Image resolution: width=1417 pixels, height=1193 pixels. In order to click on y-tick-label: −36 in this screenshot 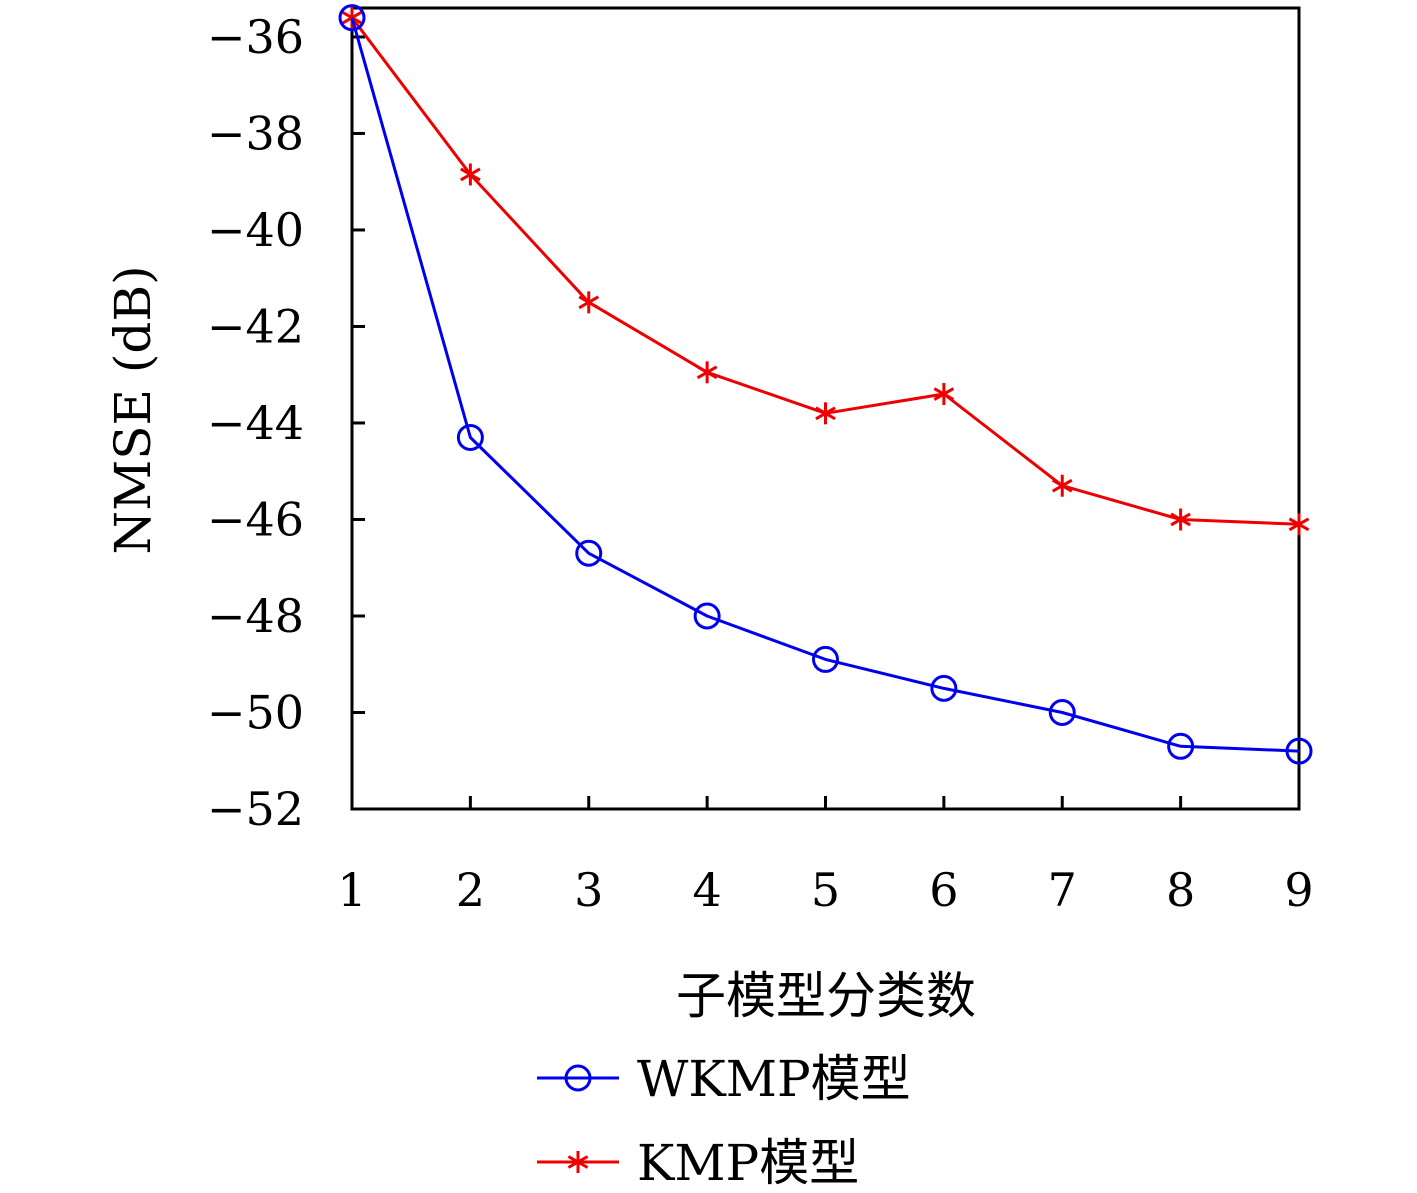, I will do `click(255, 37)`.